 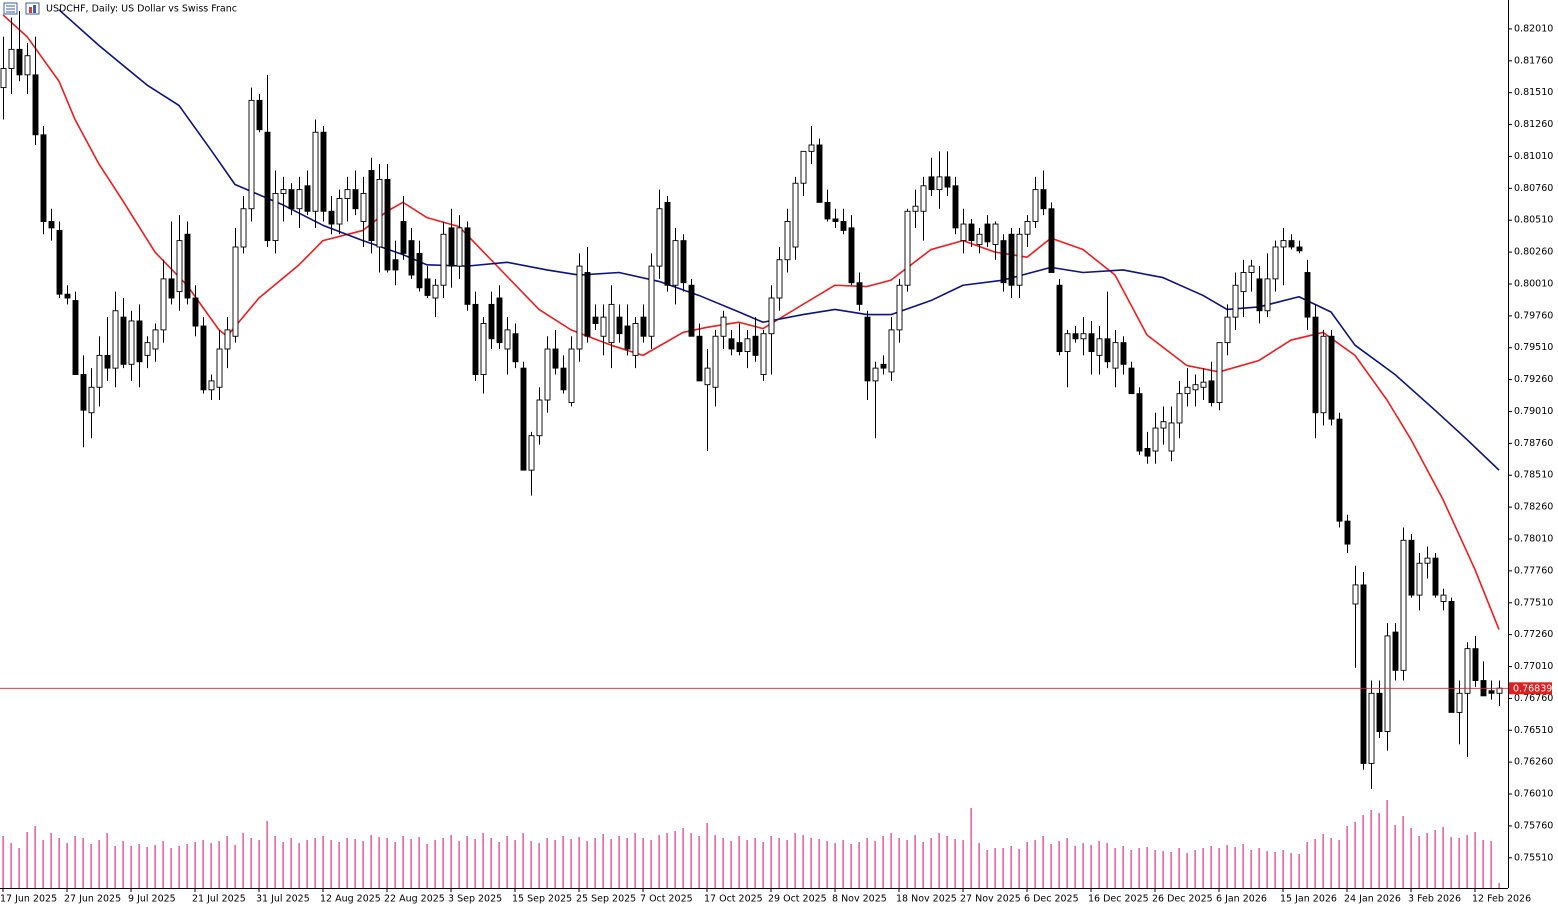 What do you see at coordinates (1533, 379) in the screenshot?
I see `y-tick-label: 0.79260` at bounding box center [1533, 379].